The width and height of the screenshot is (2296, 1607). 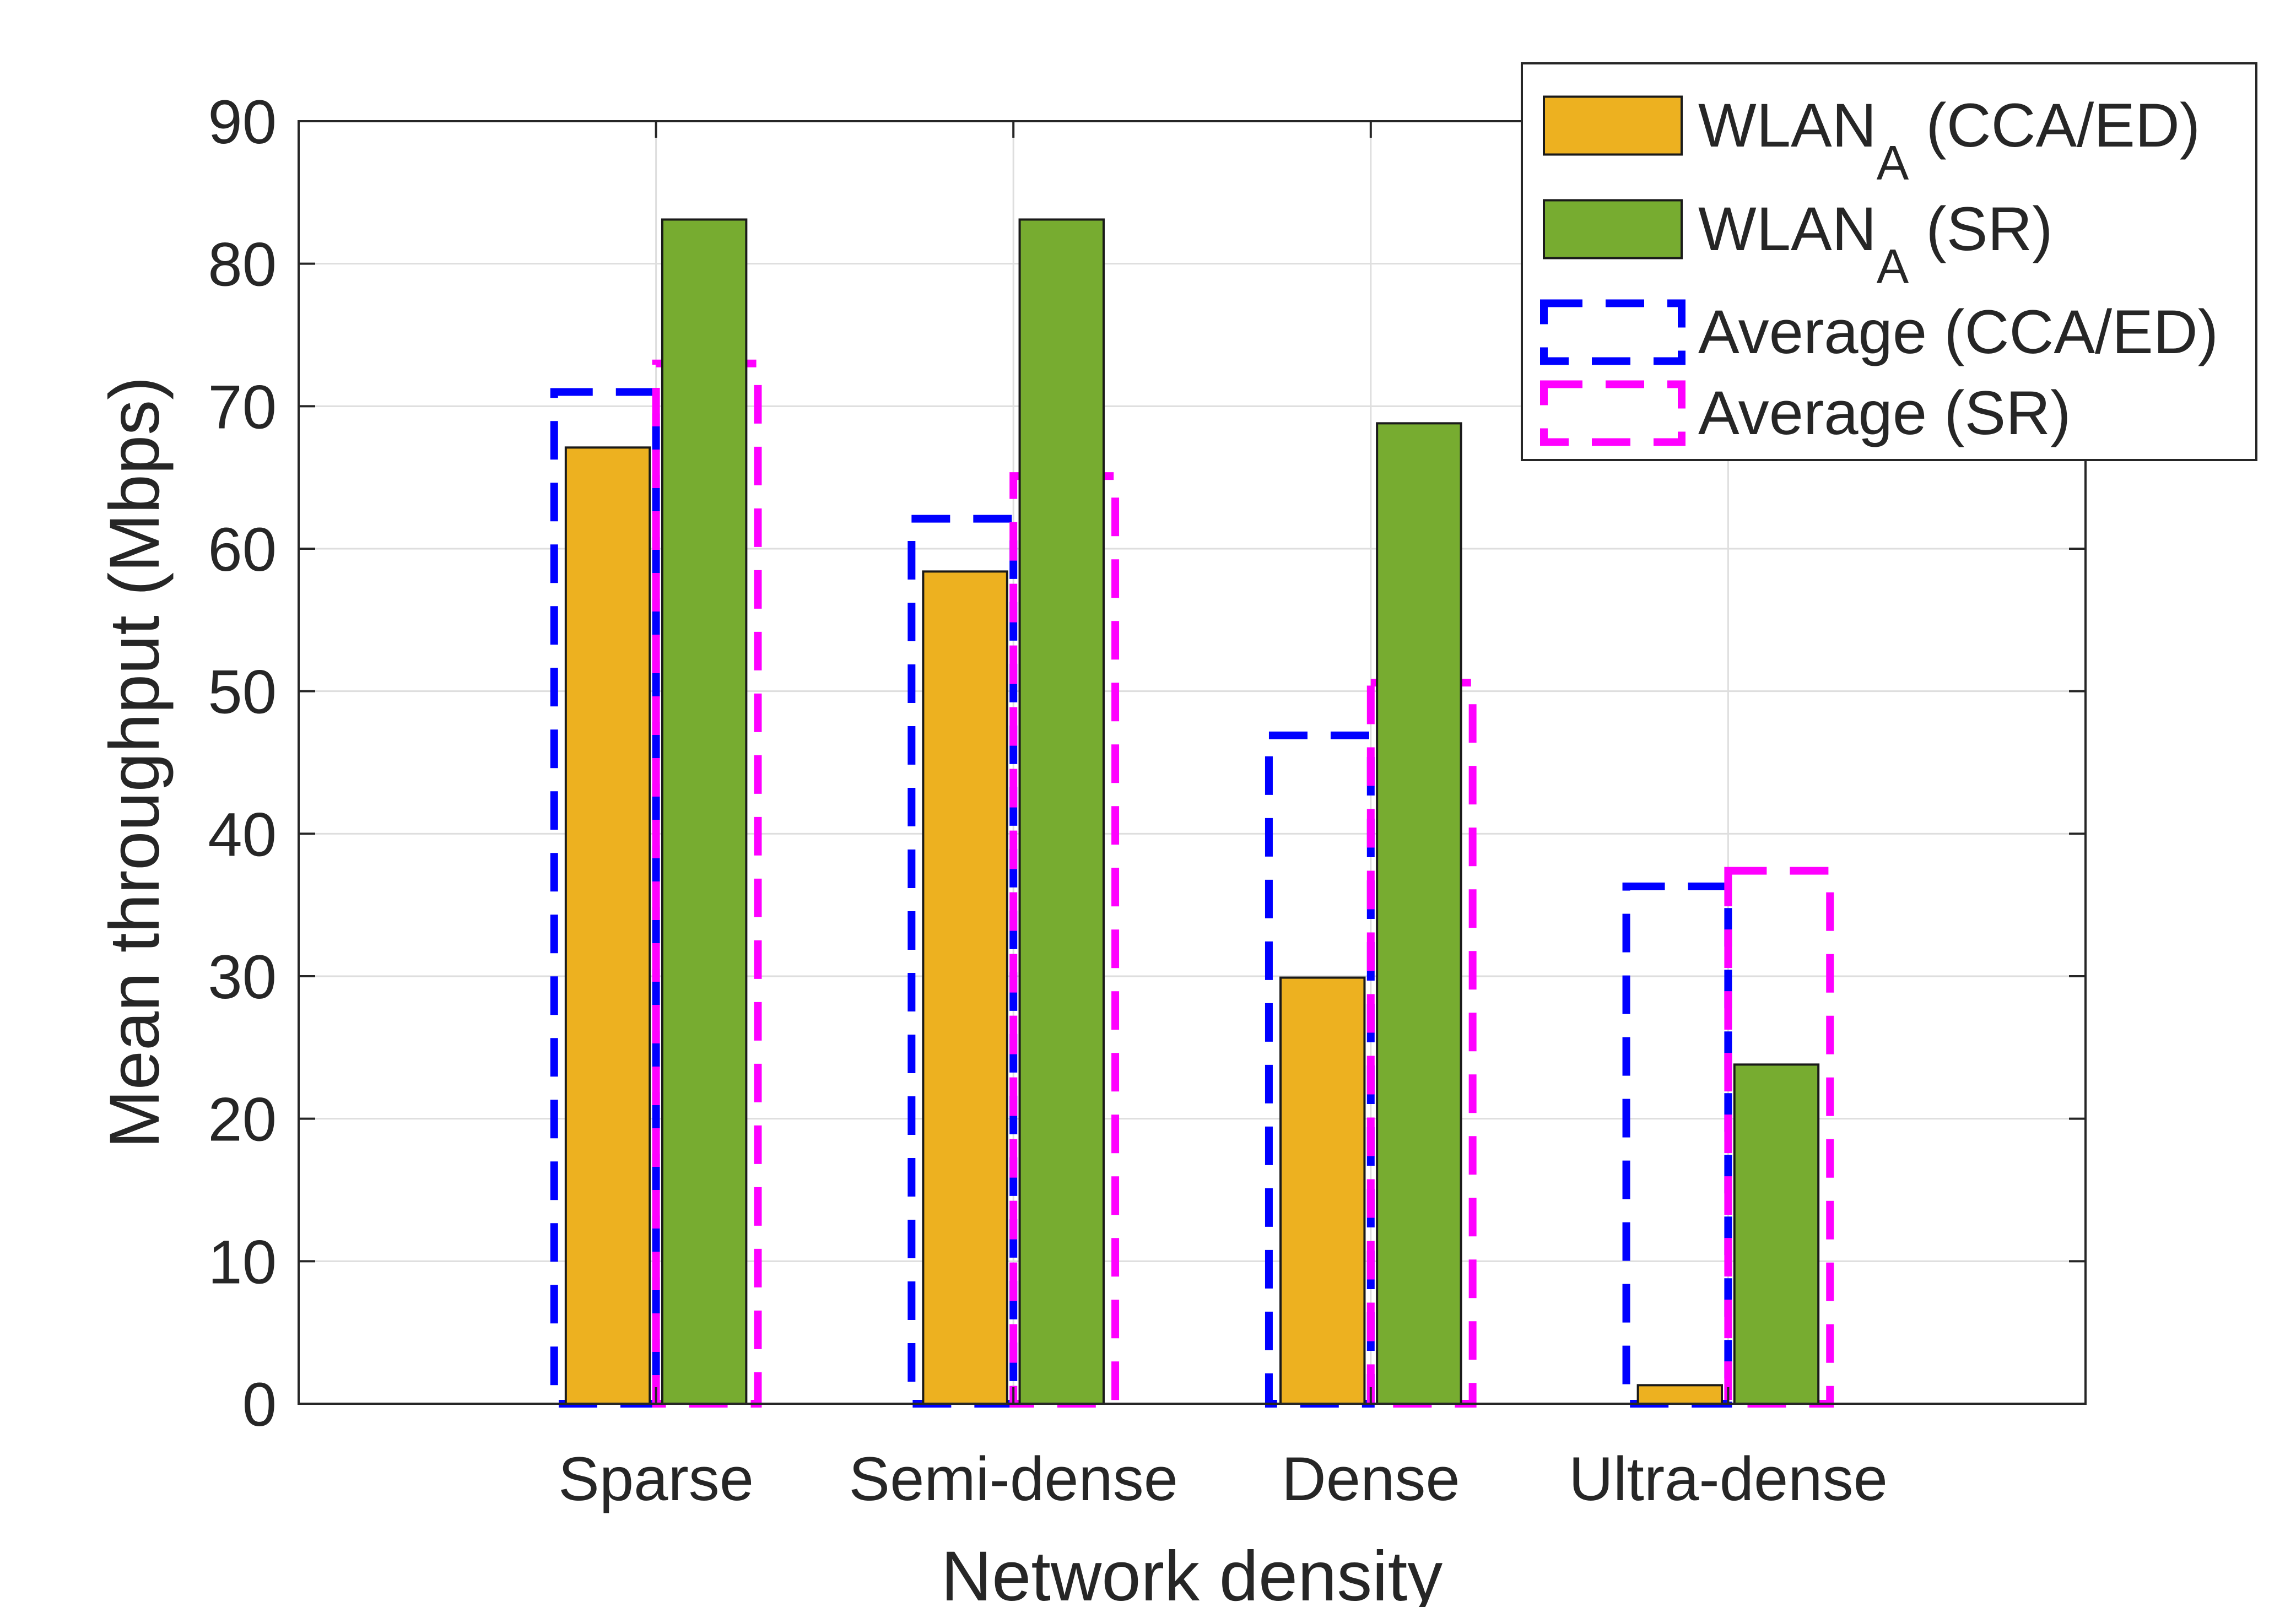 I want to click on y-tick-labels: 0 10 20 30 40 50 60 70 80 90, so click(x=243, y=763).